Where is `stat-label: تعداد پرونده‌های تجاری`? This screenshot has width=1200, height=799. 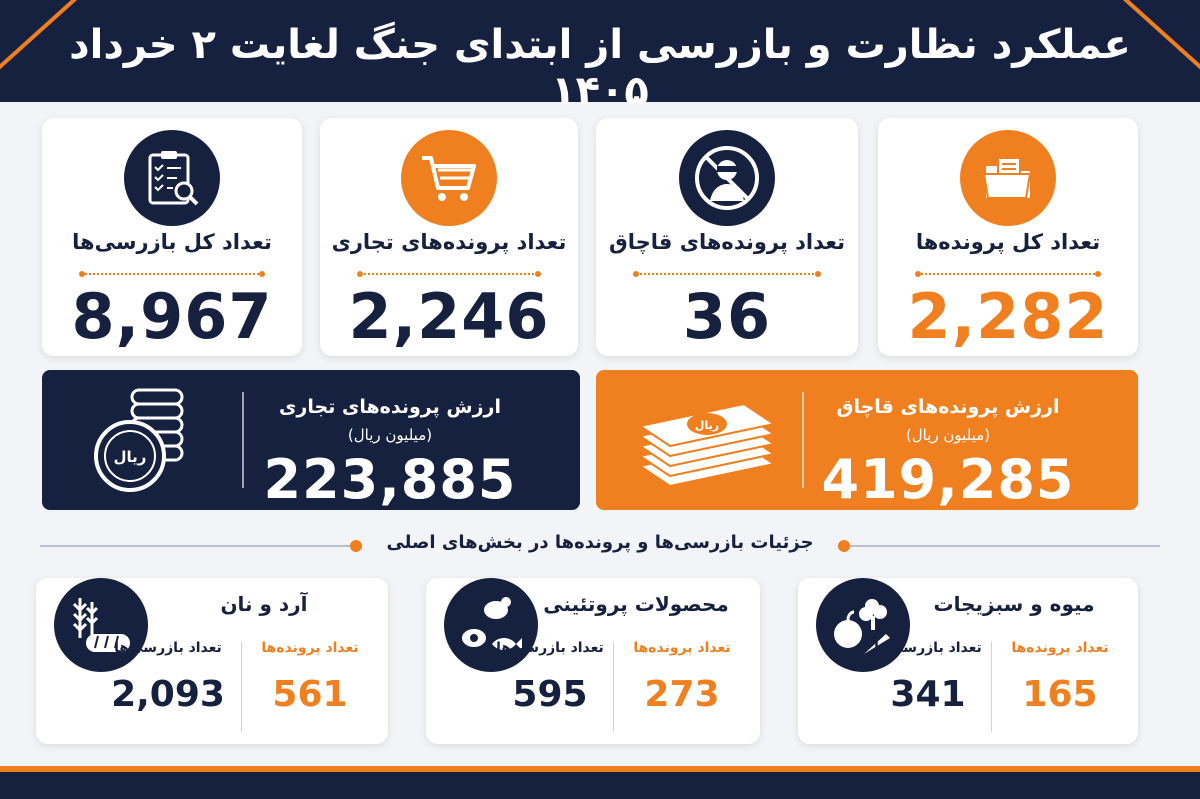 stat-label: تعداد پرونده‌های تجاری is located at coordinates (449, 242).